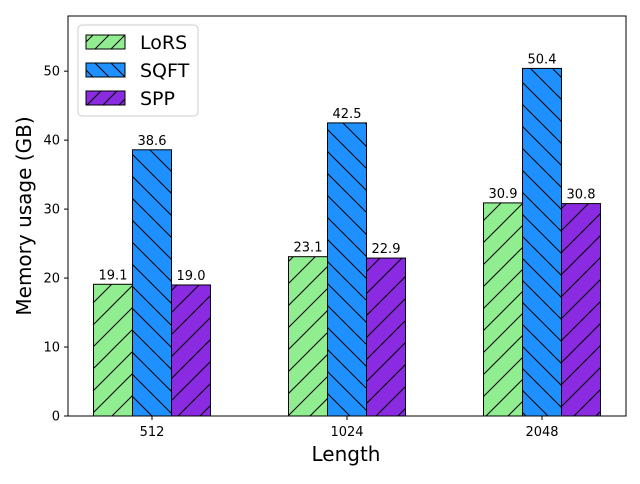 The width and height of the screenshot is (640, 484). Describe the element at coordinates (542, 59) in the screenshot. I see `bar-value-label: 50.4` at that location.